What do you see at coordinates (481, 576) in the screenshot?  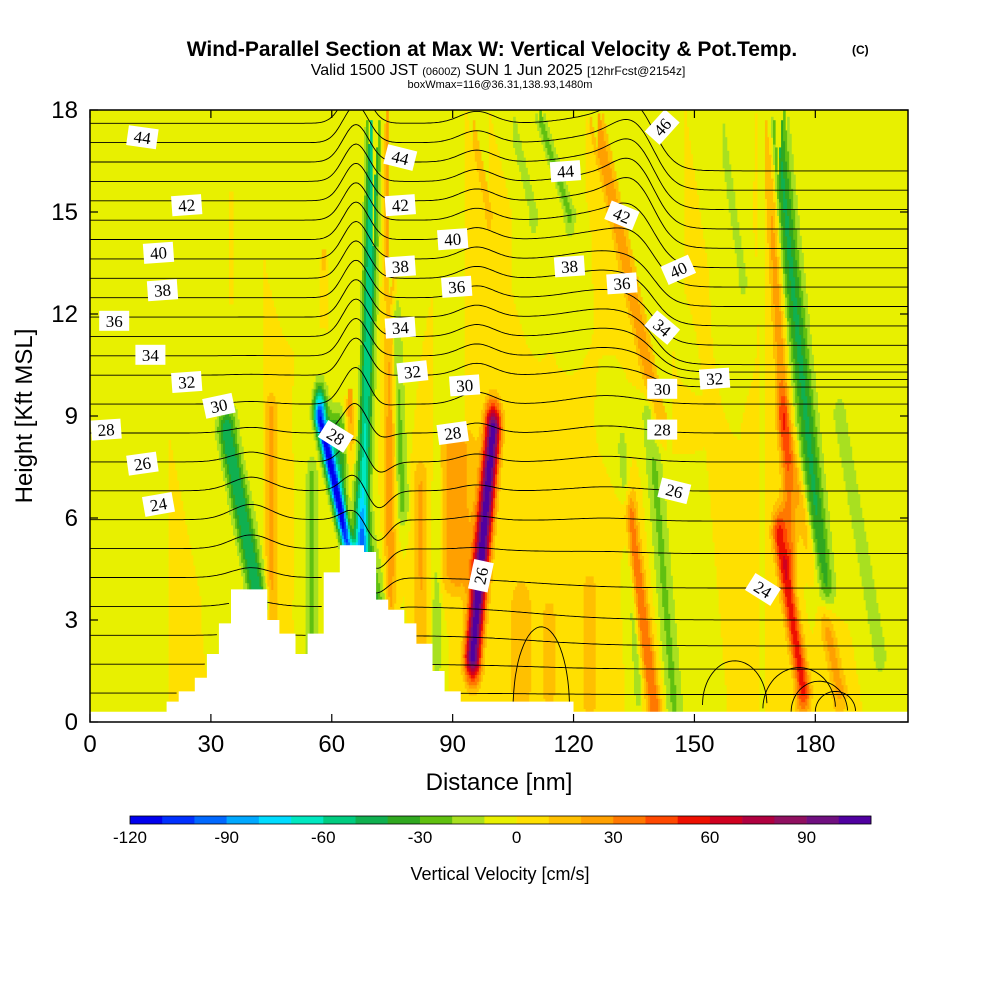 I see `theta-label-text: 26` at bounding box center [481, 576].